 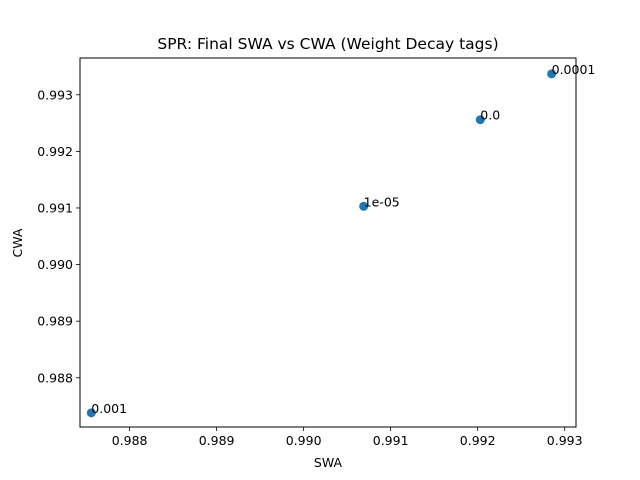 What do you see at coordinates (109, 408) in the screenshot?
I see `point-annotation: 0.001` at bounding box center [109, 408].